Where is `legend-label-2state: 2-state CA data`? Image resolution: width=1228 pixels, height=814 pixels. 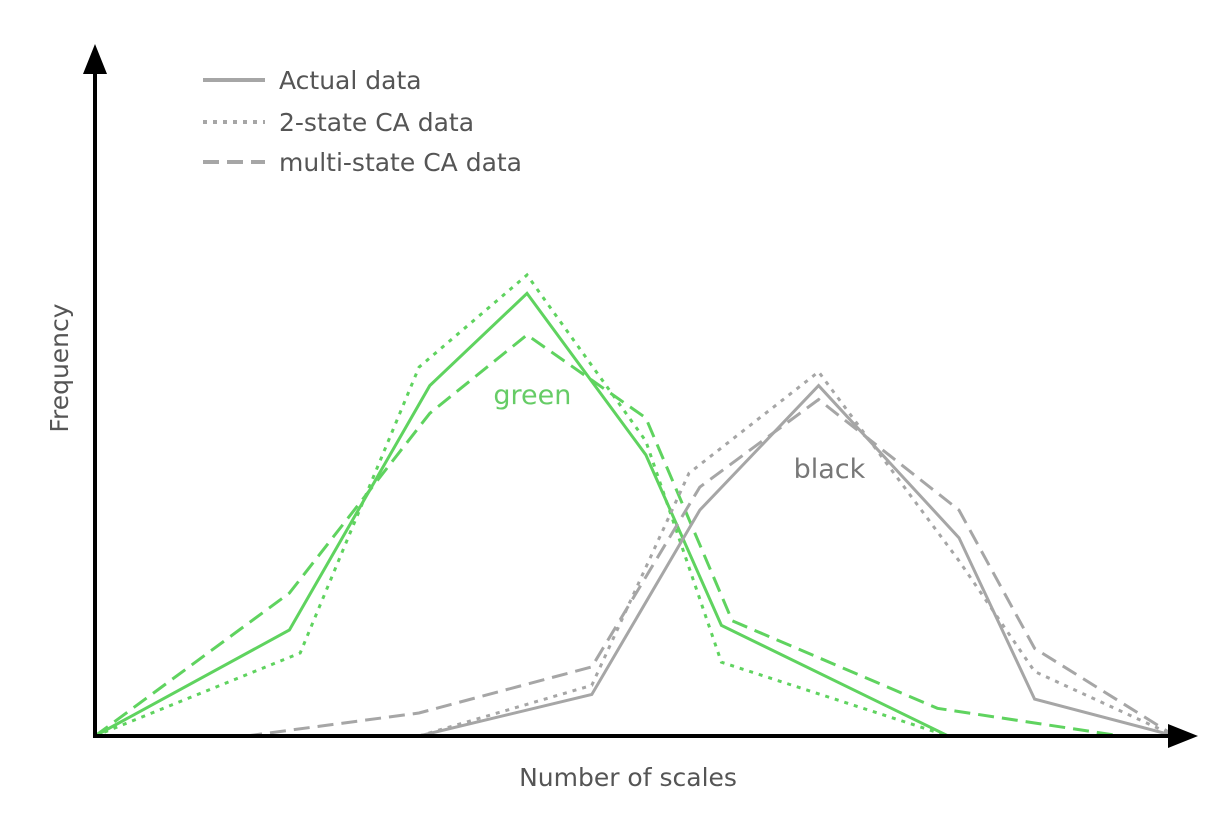 legend-label-2state: 2-state CA data is located at coordinates (376, 122).